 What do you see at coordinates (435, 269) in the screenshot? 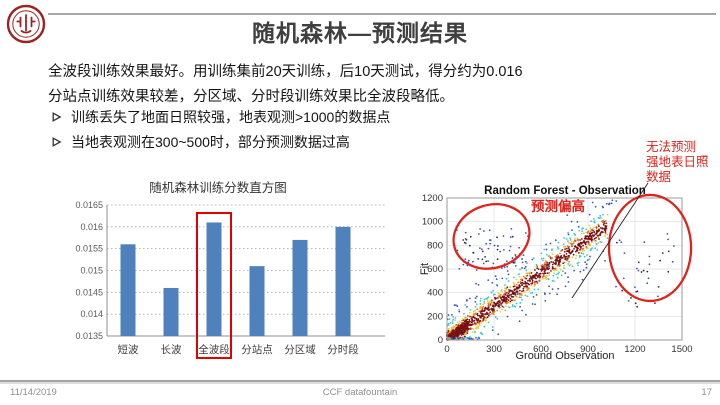
I see `scatter-ytick: 600` at bounding box center [435, 269].